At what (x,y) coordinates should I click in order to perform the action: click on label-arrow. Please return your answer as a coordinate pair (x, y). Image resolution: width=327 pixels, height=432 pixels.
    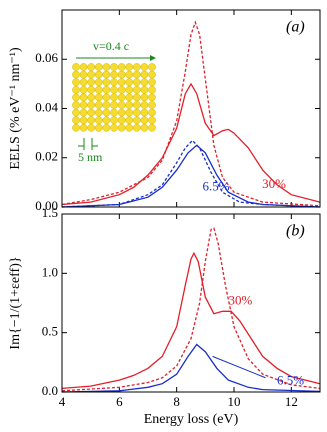
    Looking at the image, I should click on (239, 367).